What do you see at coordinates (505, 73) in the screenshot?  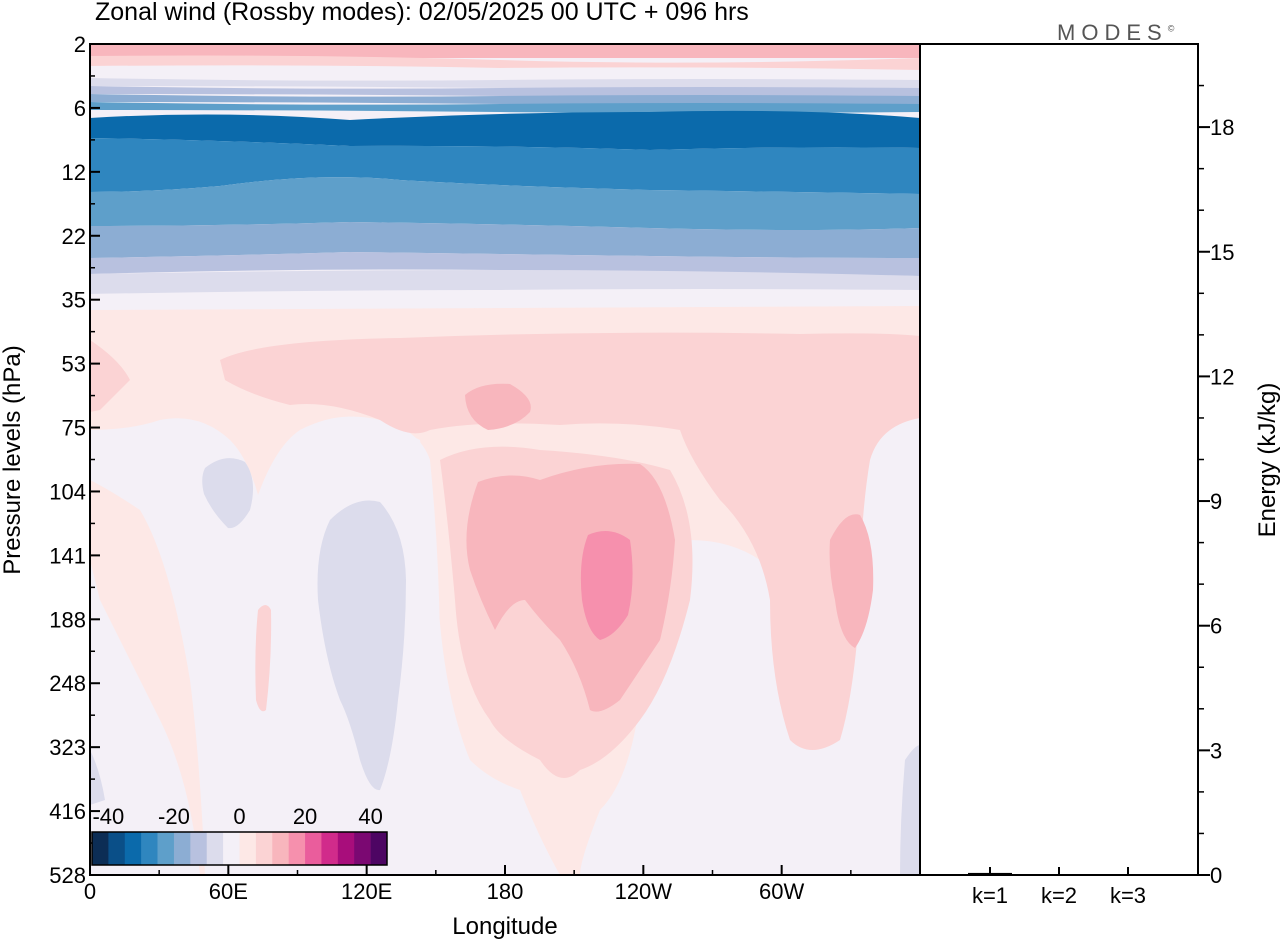 I see `band-zero` at bounding box center [505, 73].